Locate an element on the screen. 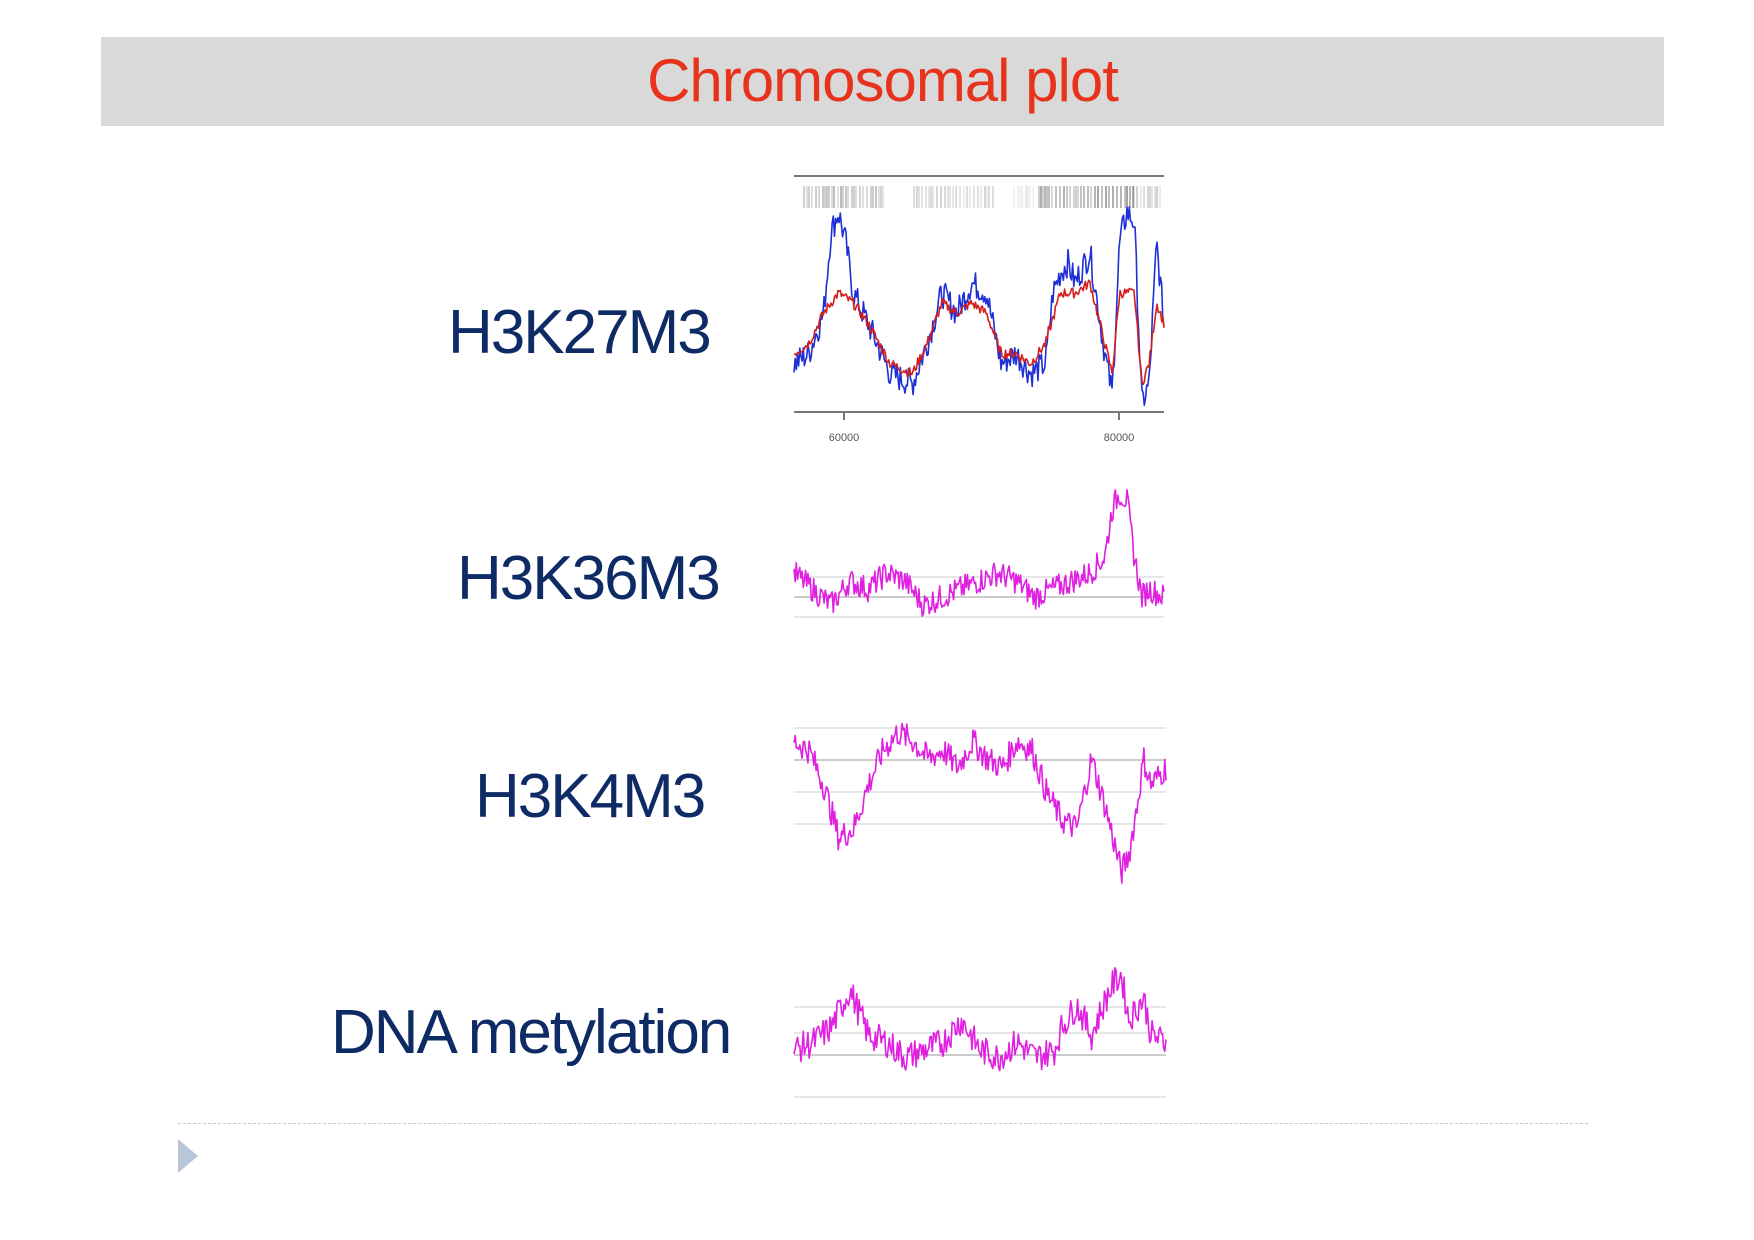  series-line-red is located at coordinates (979, 332).